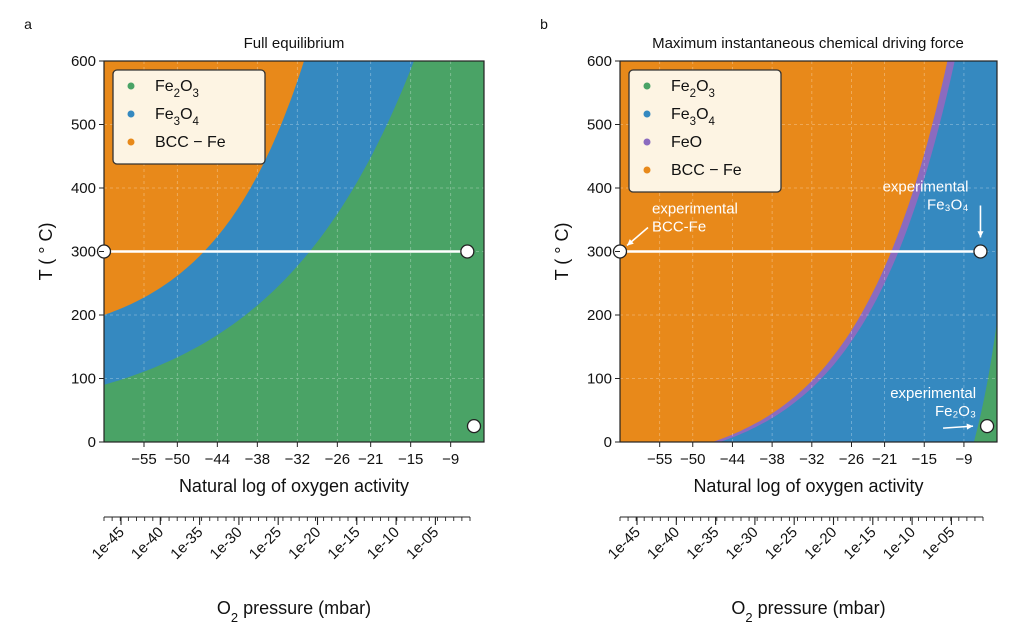 The image size is (1017, 631). Describe the element at coordinates (985, 381) in the screenshot. I see `region-fe2o3` at that location.